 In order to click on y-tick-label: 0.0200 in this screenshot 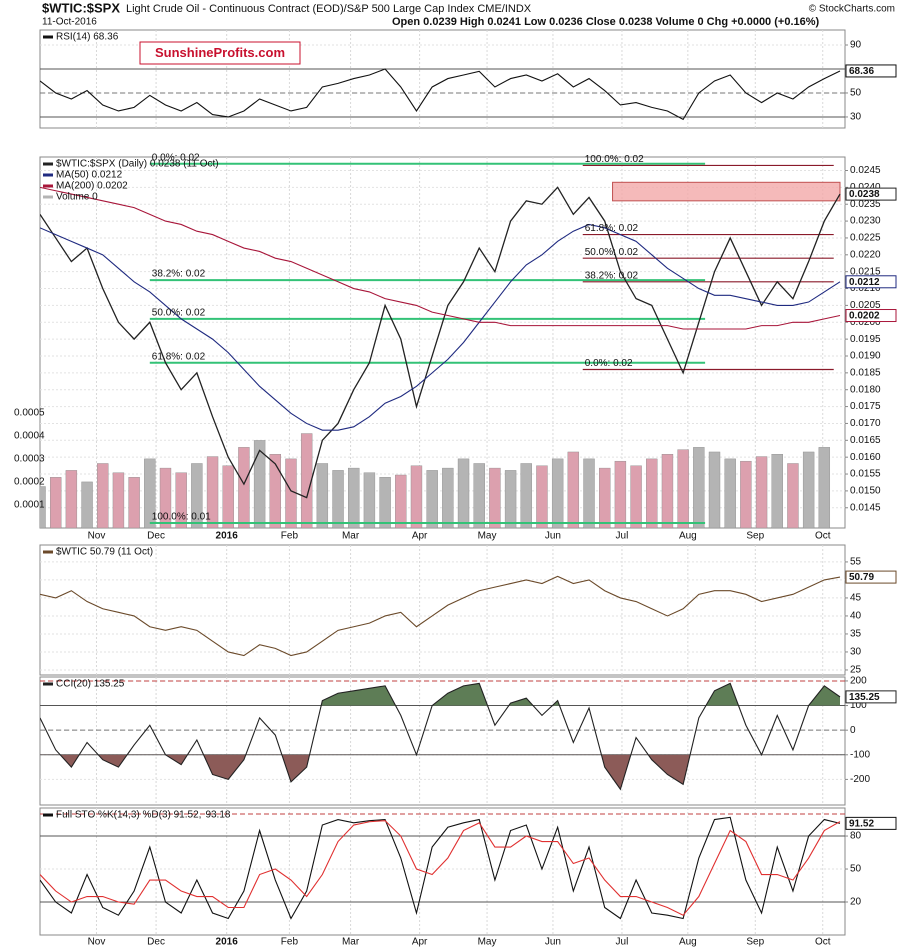, I will do `click(865, 322)`.